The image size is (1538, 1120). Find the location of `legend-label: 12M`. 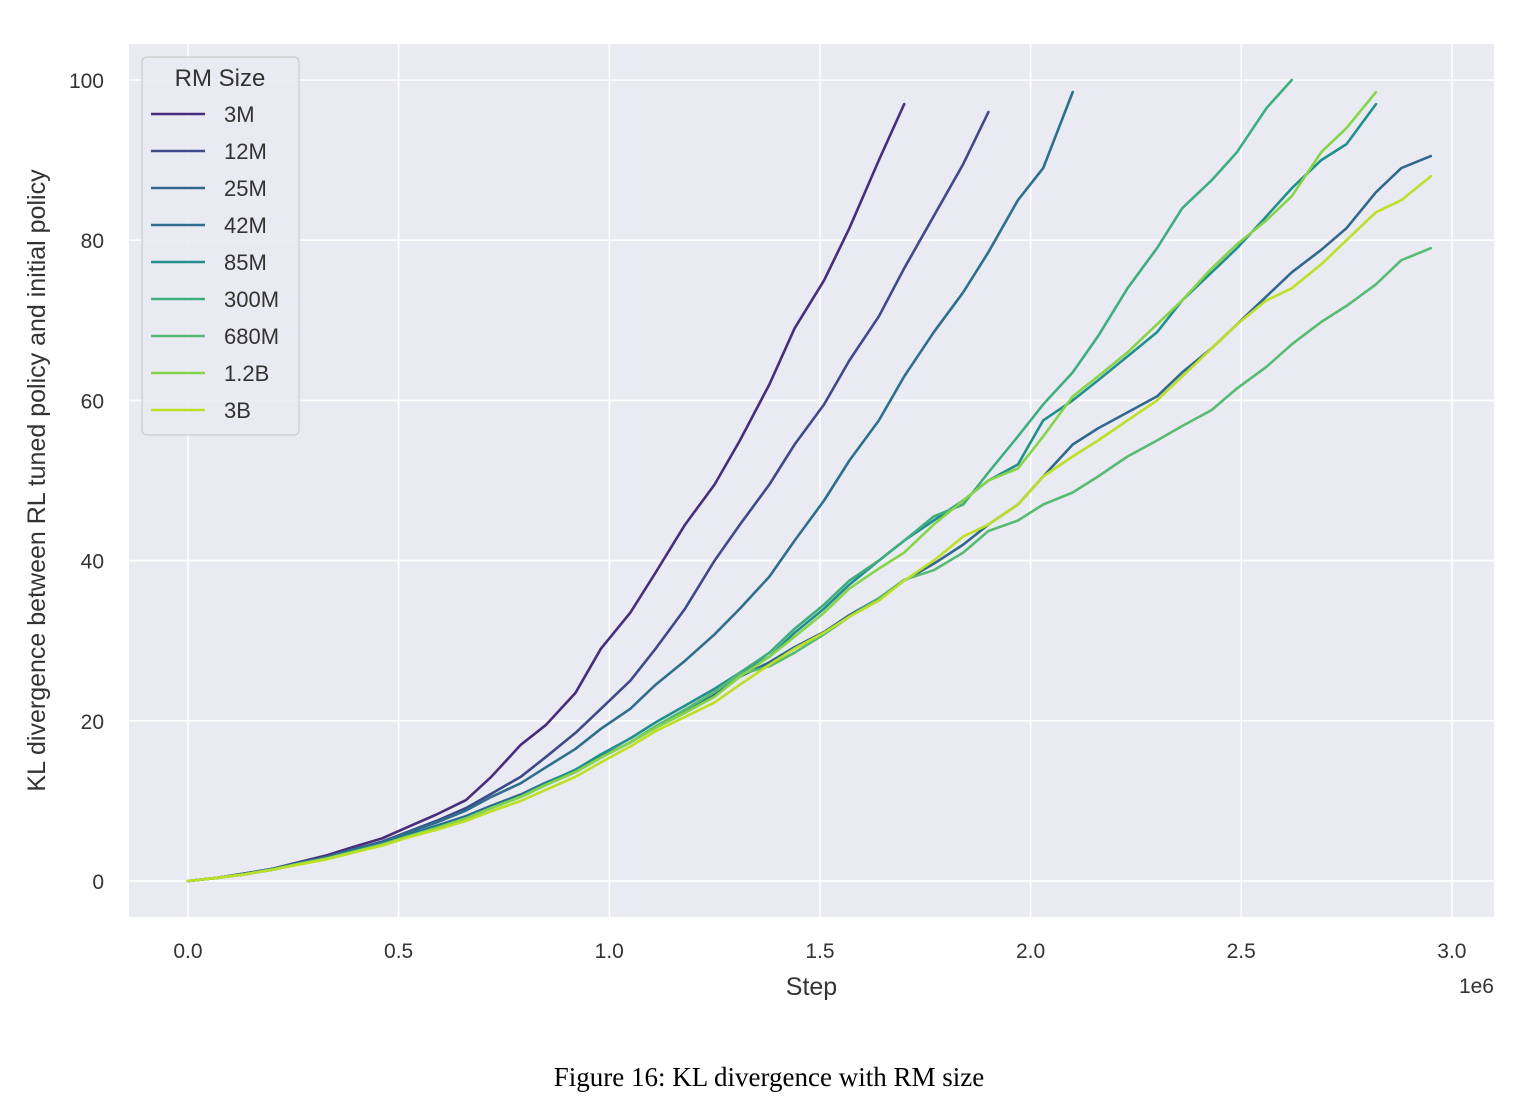

legend-label: 12M is located at coordinates (245, 151).